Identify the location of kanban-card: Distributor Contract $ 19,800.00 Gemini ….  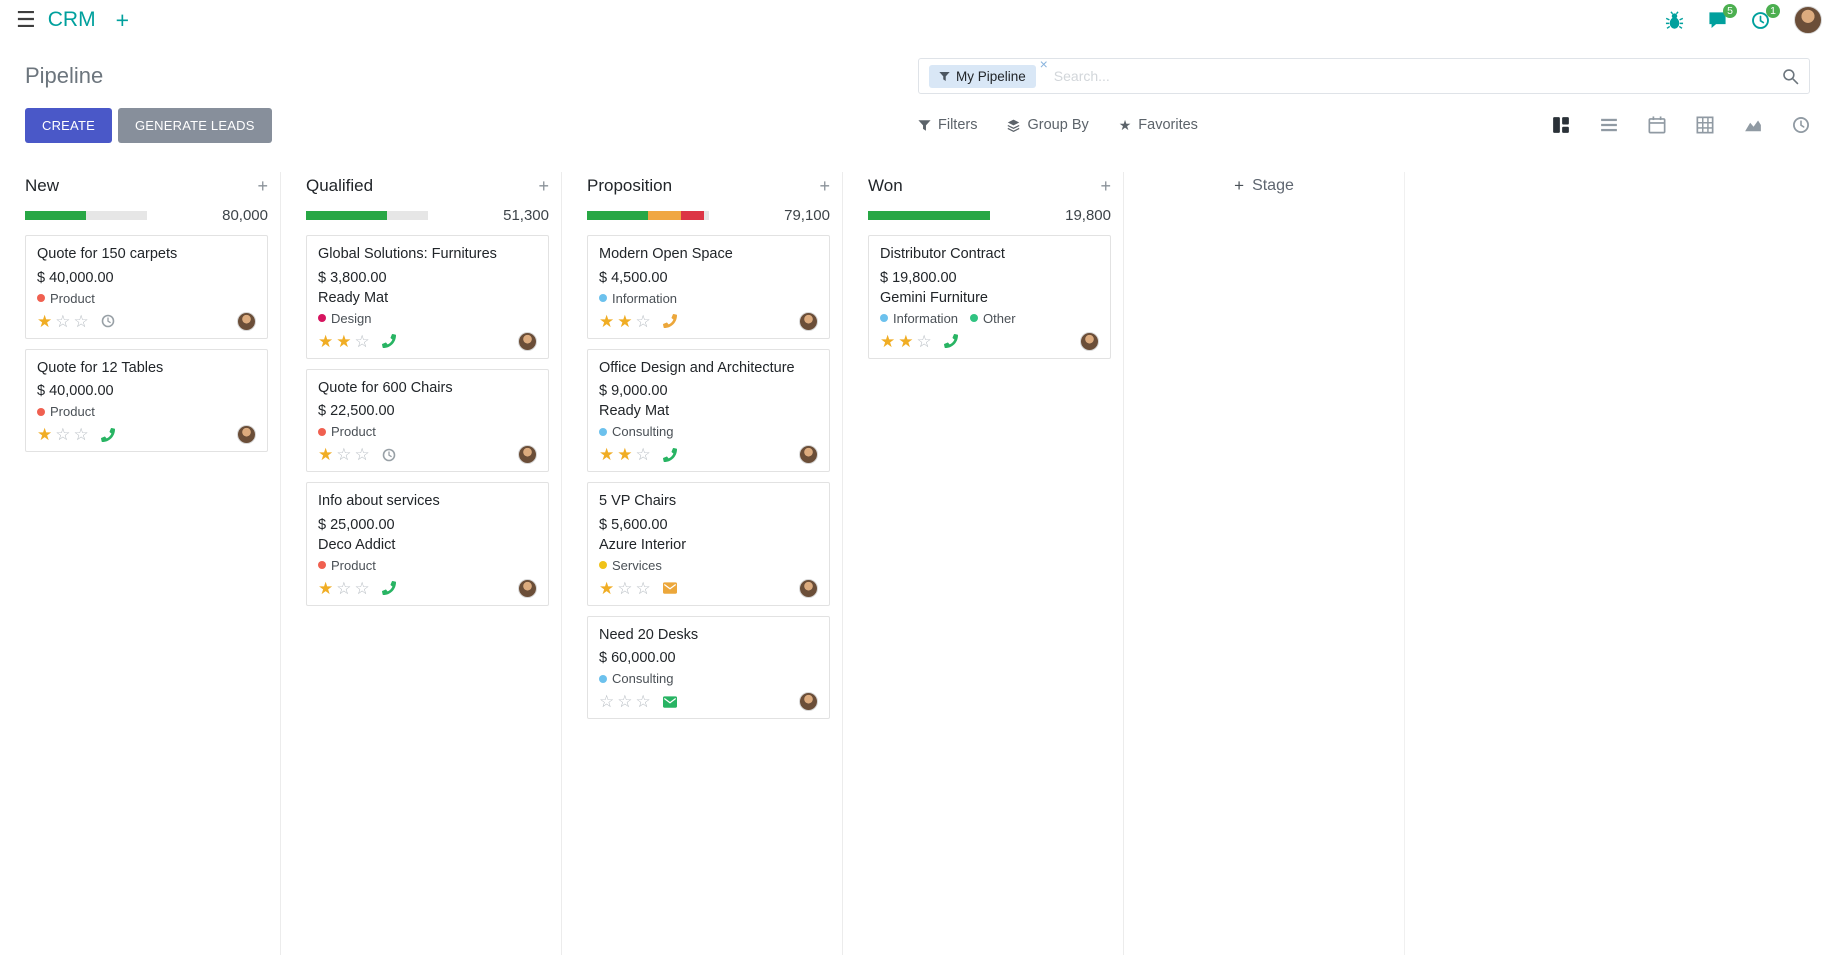
(989, 297).